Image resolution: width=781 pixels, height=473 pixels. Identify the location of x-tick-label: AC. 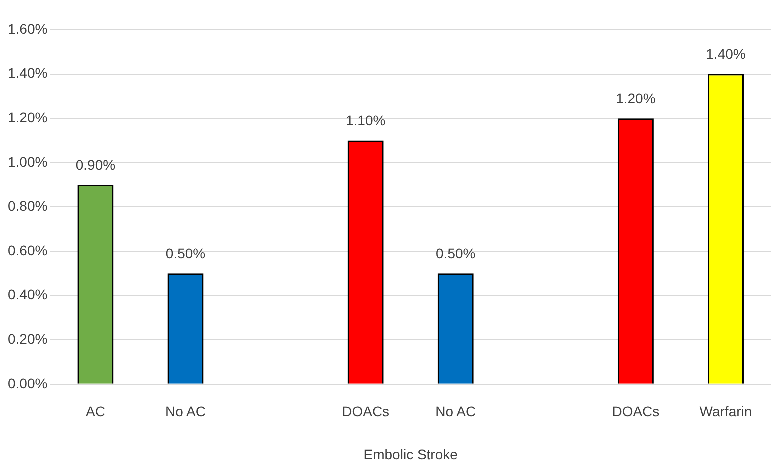
(96, 412).